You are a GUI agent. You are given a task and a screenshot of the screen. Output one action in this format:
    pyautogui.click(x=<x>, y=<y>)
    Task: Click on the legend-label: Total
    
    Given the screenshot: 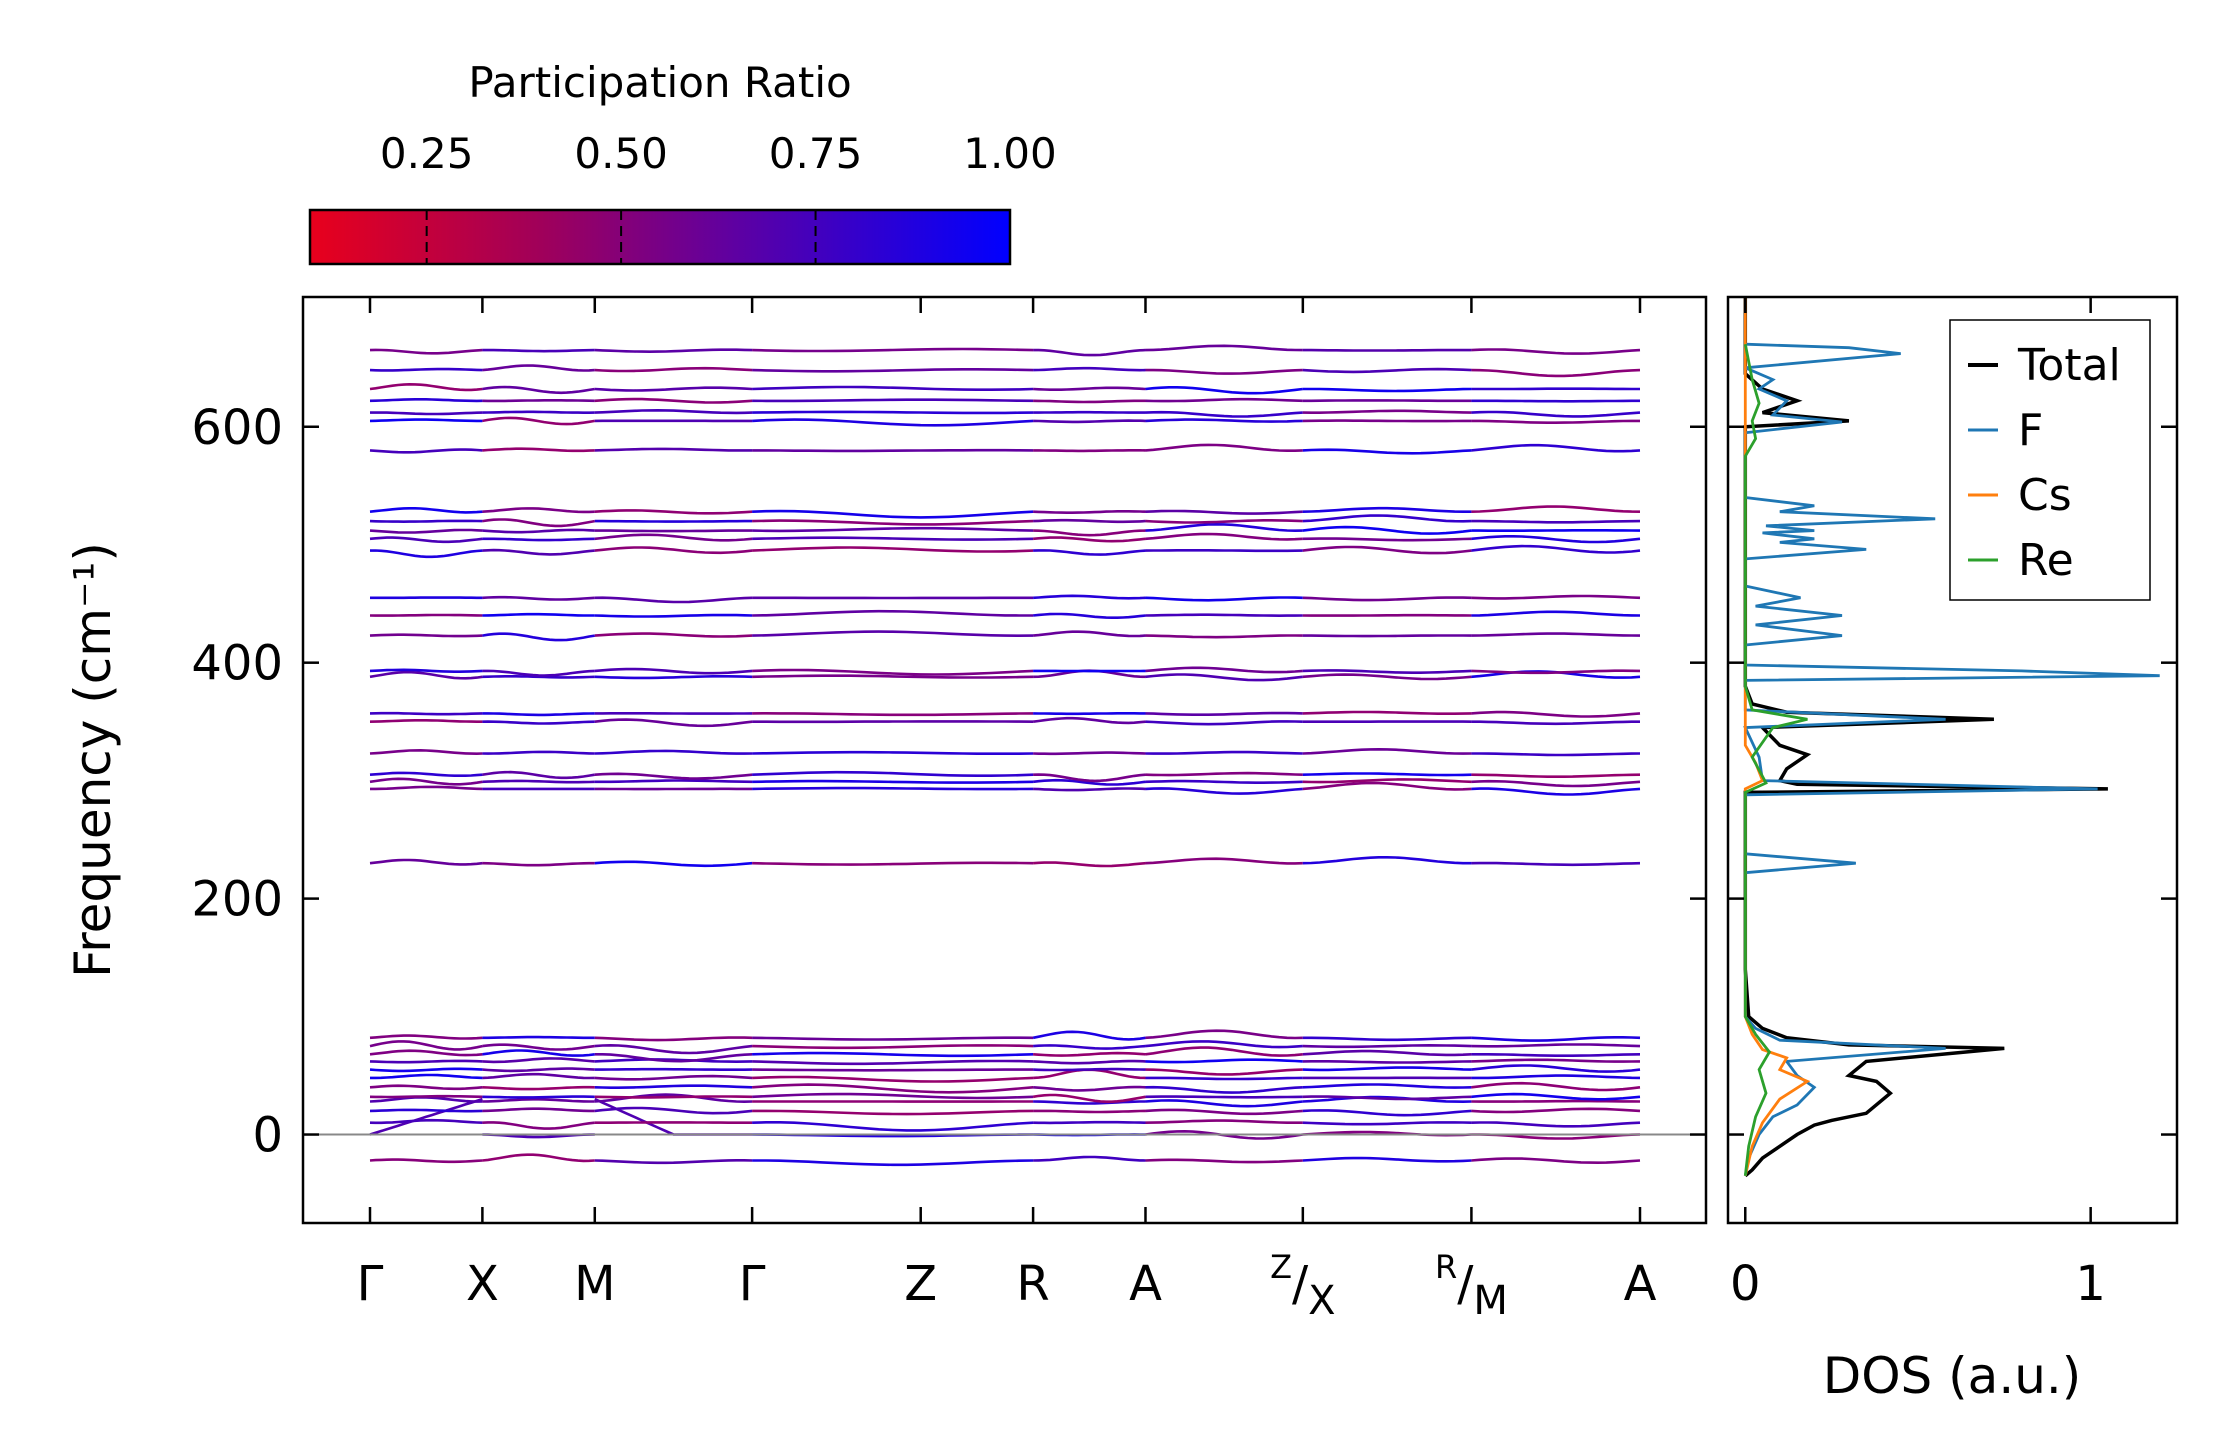 What is the action you would take?
    pyautogui.click(x=2069, y=365)
    